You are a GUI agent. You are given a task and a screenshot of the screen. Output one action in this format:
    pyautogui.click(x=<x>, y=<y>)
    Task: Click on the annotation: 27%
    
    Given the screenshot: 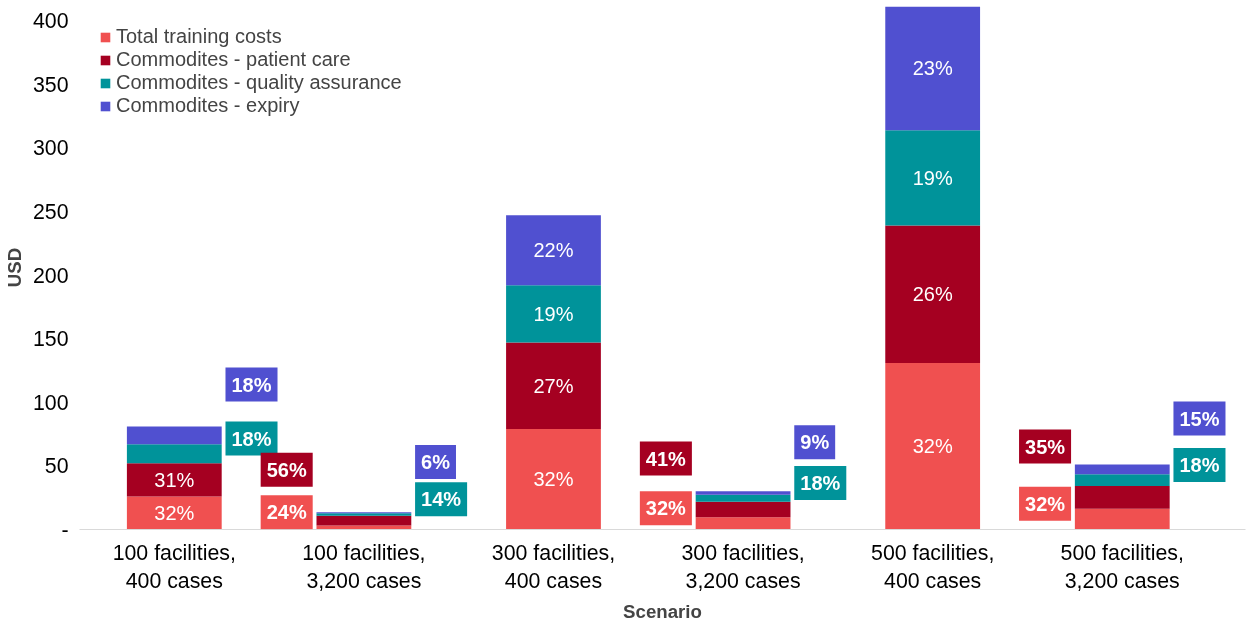 What is the action you would take?
    pyautogui.click(x=553, y=385)
    